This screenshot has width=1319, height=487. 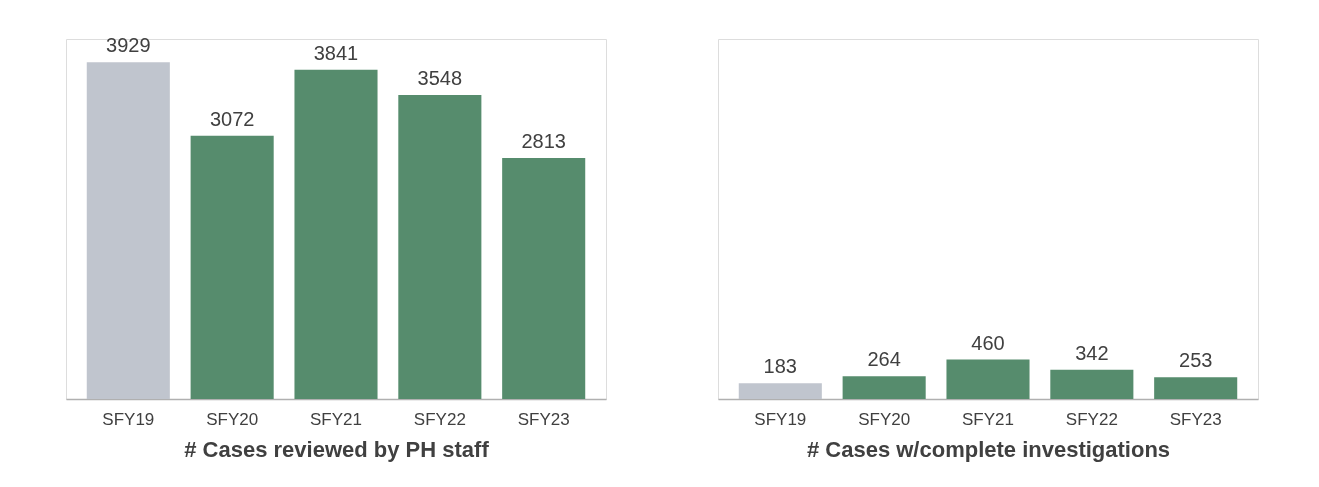 What do you see at coordinates (337, 449) in the screenshot?
I see `x-axis-title: # Cases reviewed by PH staff` at bounding box center [337, 449].